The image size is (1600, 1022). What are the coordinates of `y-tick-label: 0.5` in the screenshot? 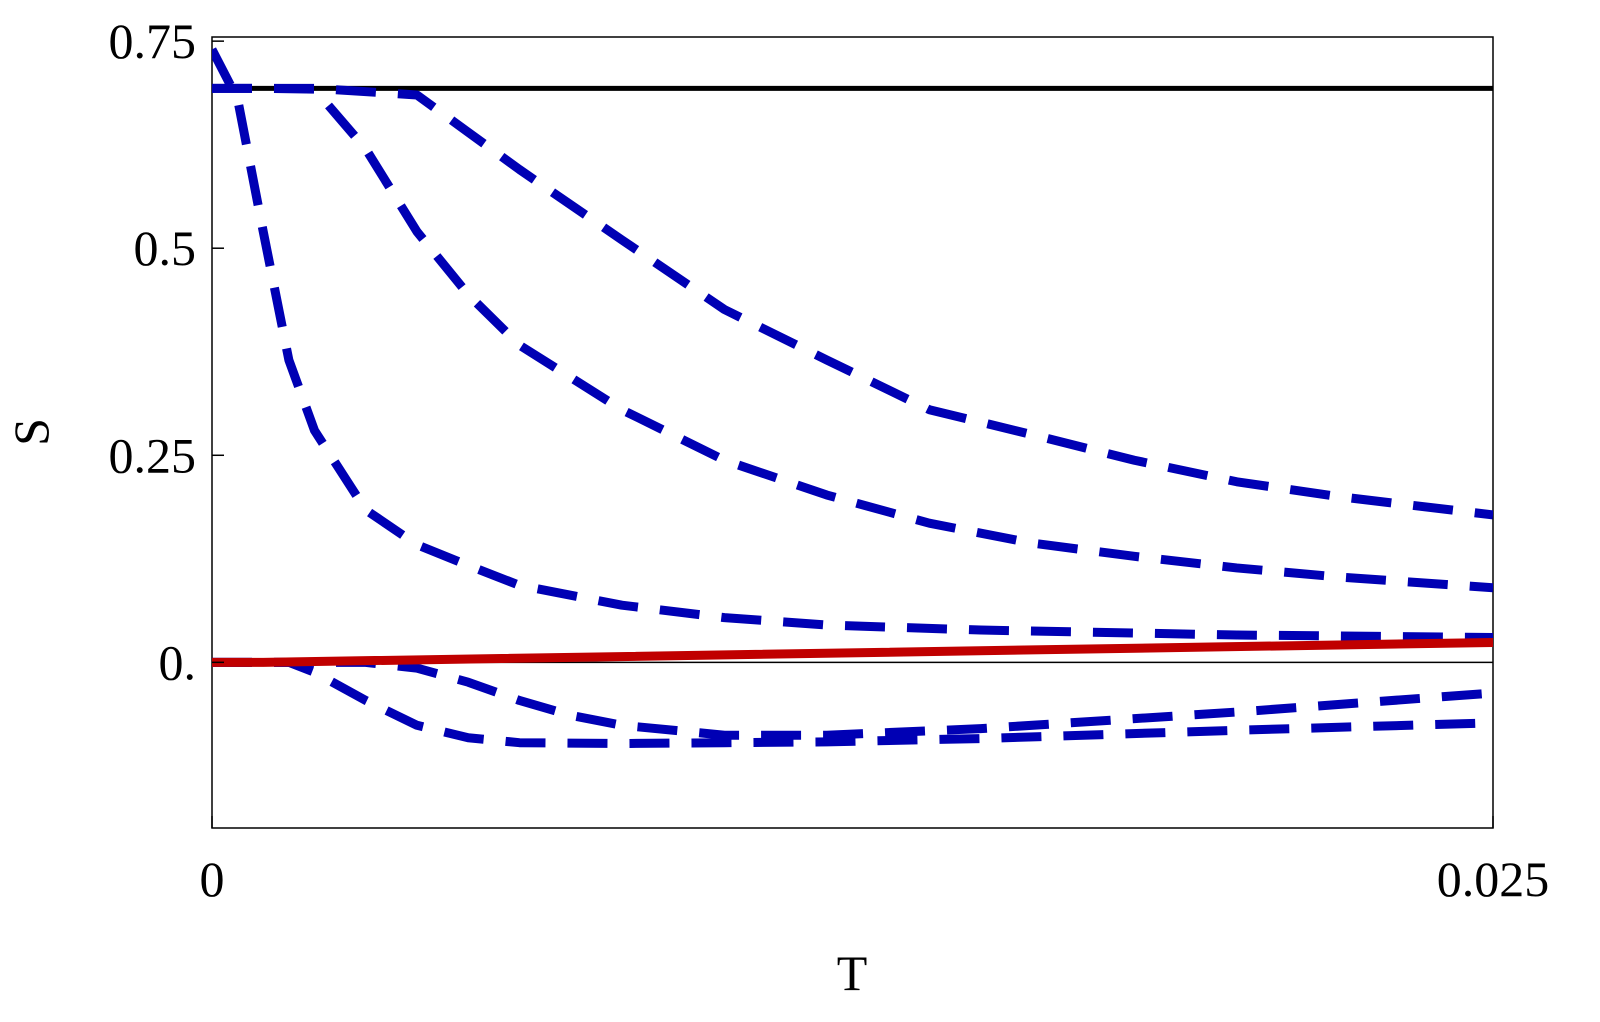 It's located at (165, 248).